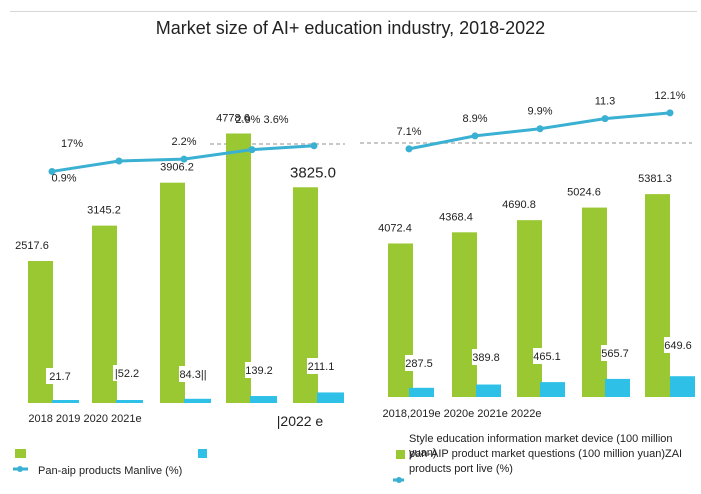 The height and width of the screenshot is (494, 701). I want to click on legend-blue-swatch, so click(202, 453).